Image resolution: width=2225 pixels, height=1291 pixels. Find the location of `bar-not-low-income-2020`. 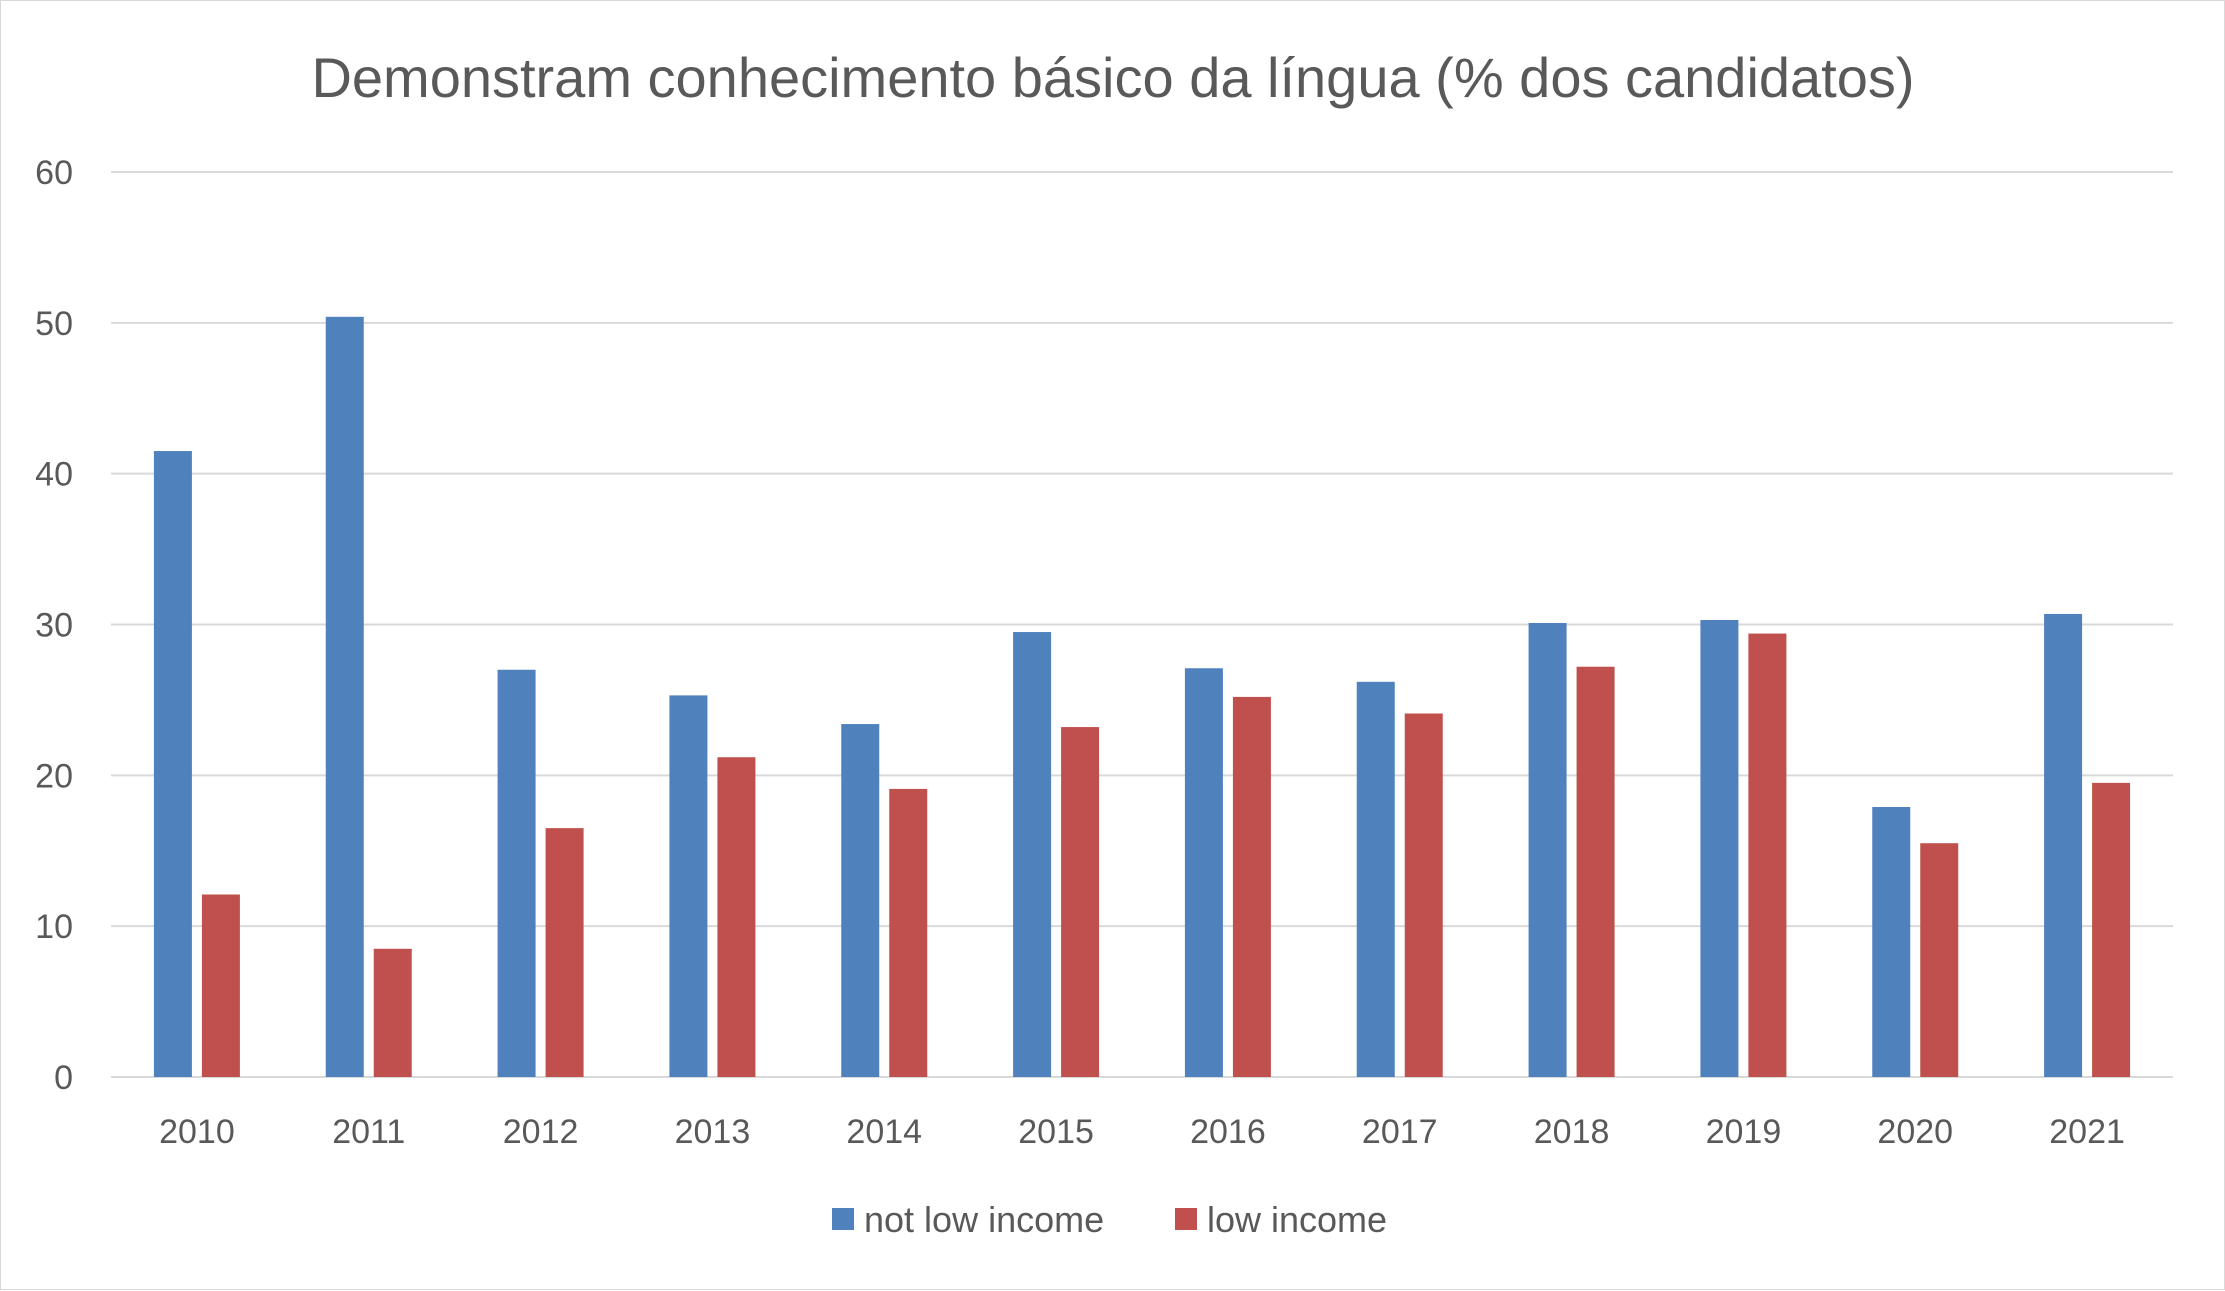

bar-not-low-income-2020 is located at coordinates (1891, 942).